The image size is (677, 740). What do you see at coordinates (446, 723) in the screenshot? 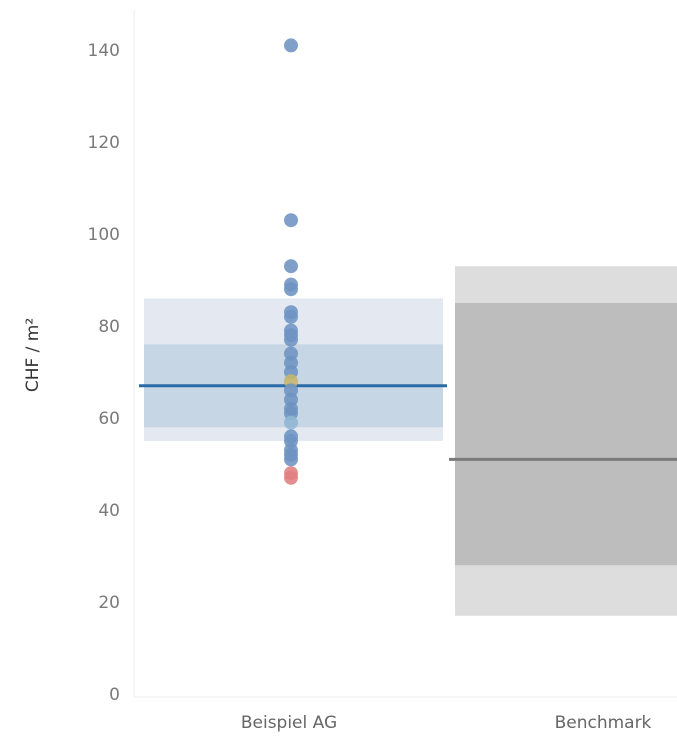
I see `x-categories: Beispiel AG Benchmark` at bounding box center [446, 723].